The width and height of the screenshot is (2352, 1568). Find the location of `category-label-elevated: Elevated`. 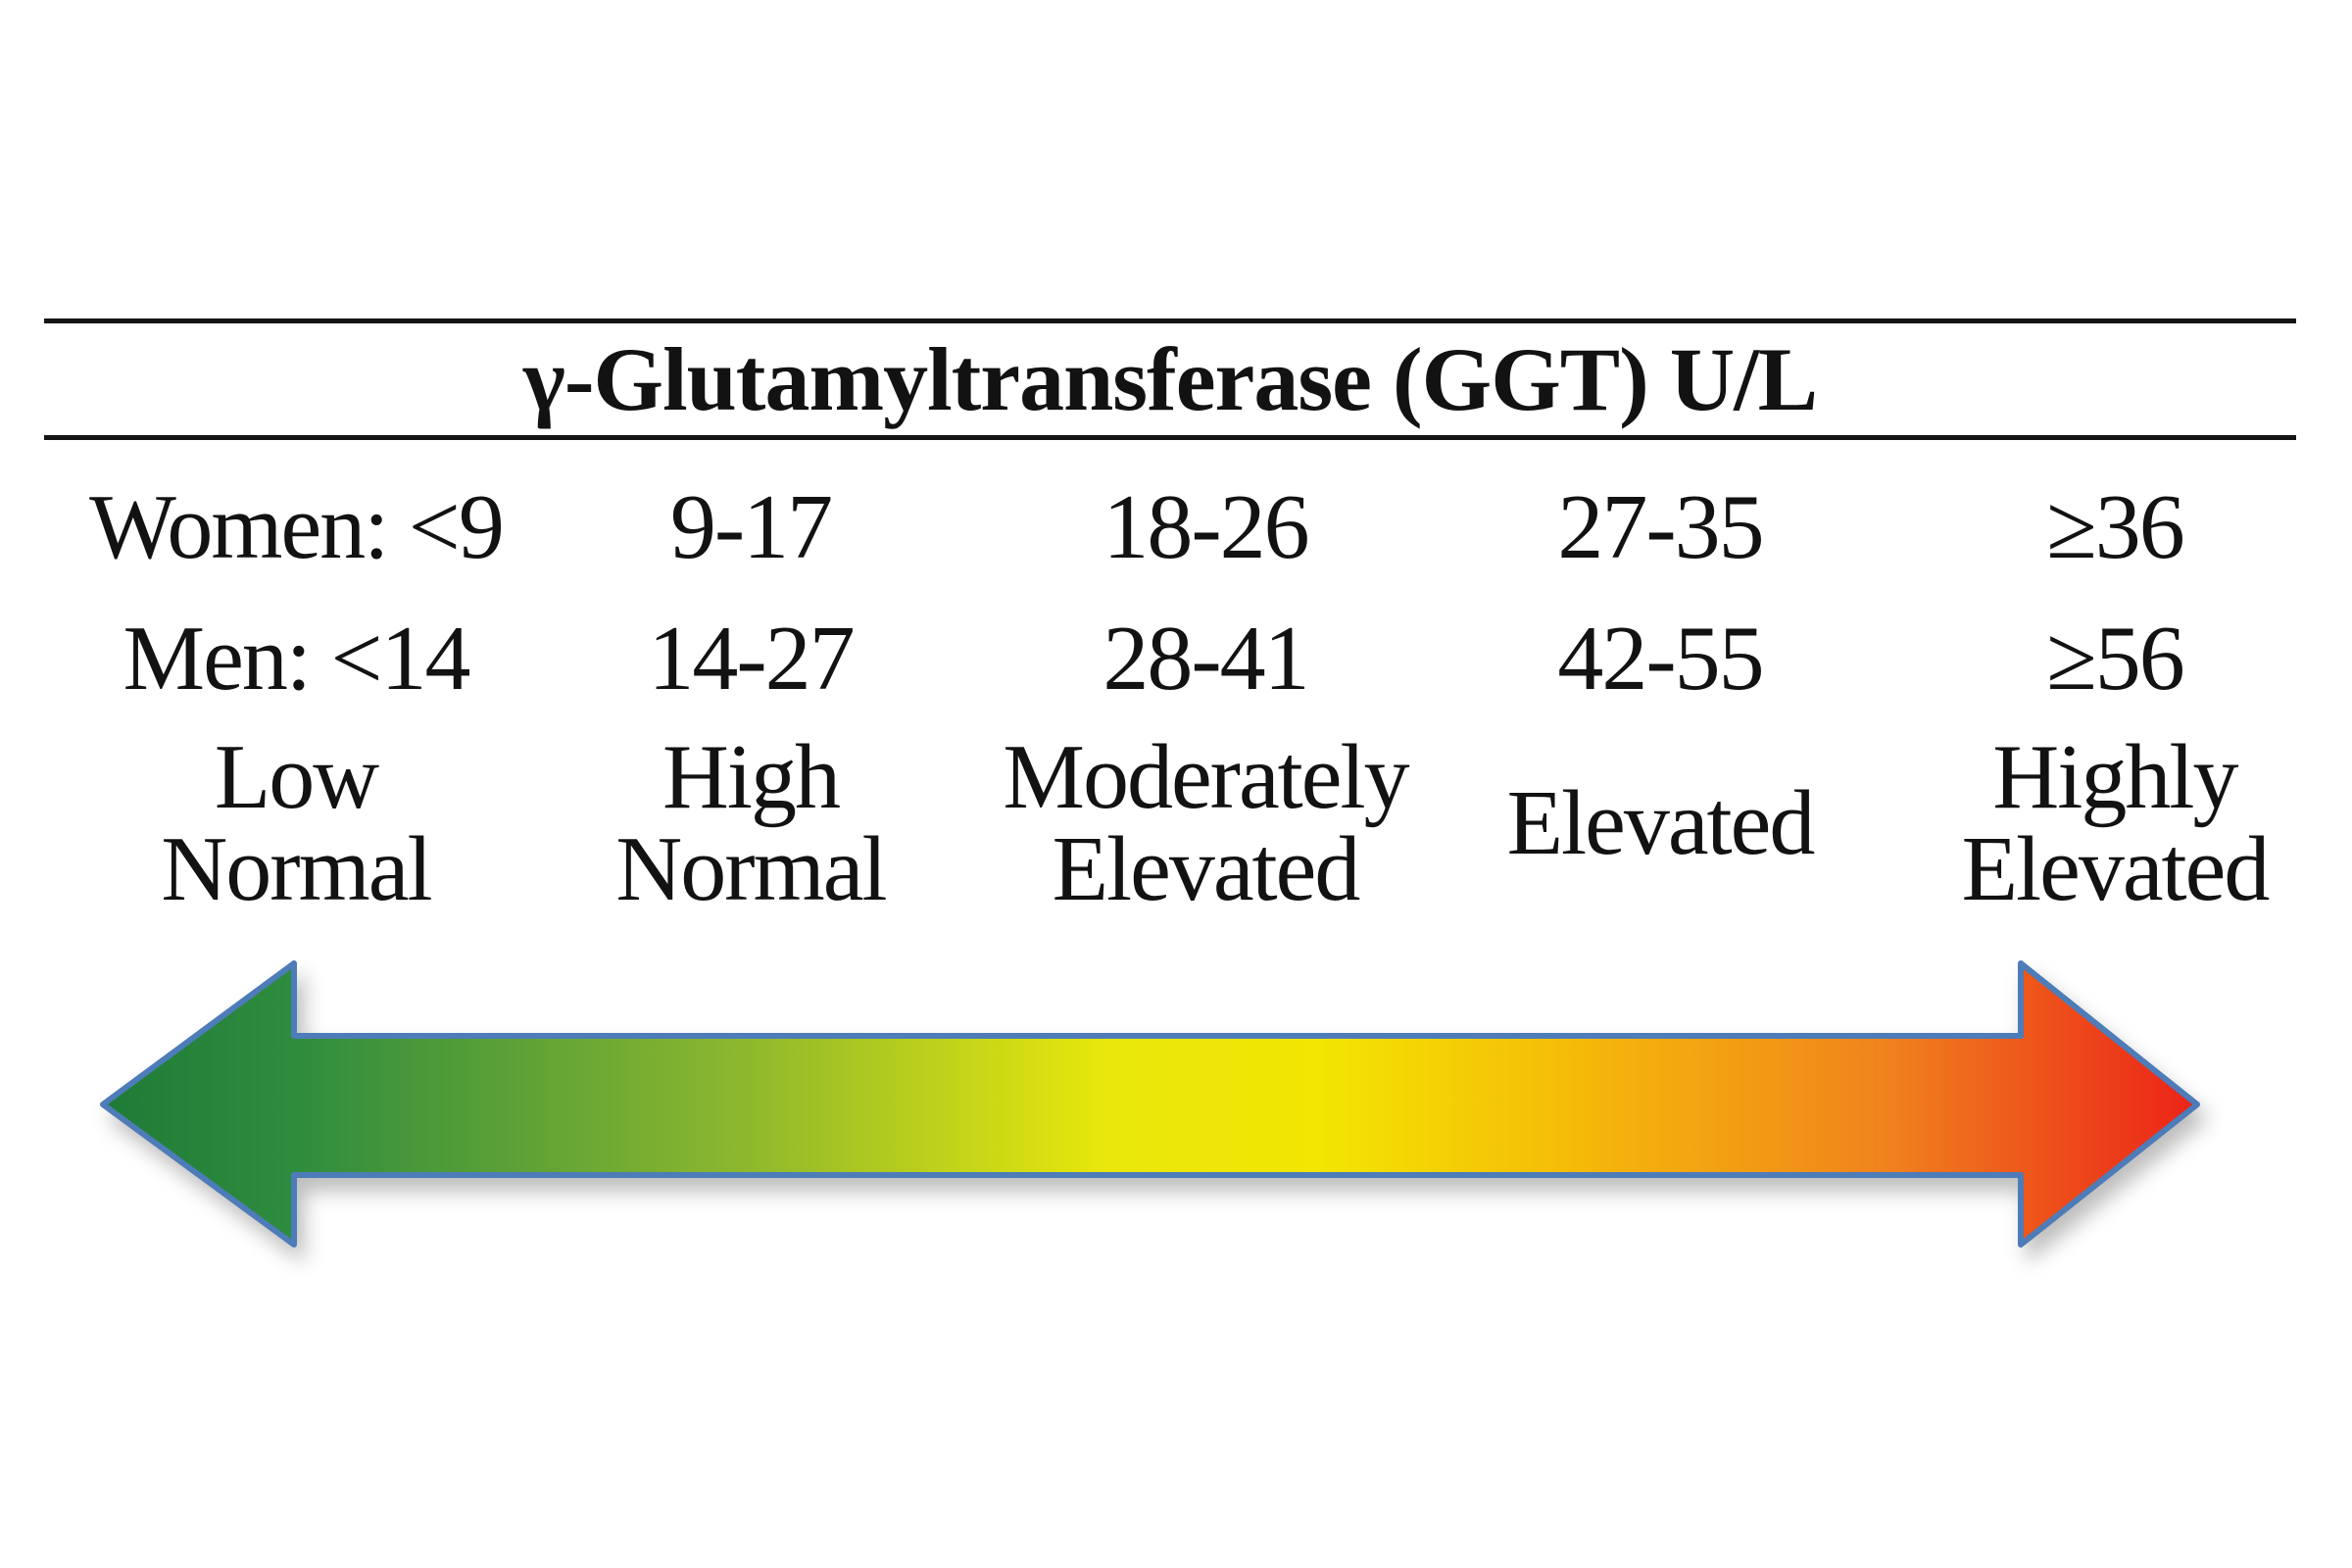

category-label-elevated: Elevated is located at coordinates (1661, 822).